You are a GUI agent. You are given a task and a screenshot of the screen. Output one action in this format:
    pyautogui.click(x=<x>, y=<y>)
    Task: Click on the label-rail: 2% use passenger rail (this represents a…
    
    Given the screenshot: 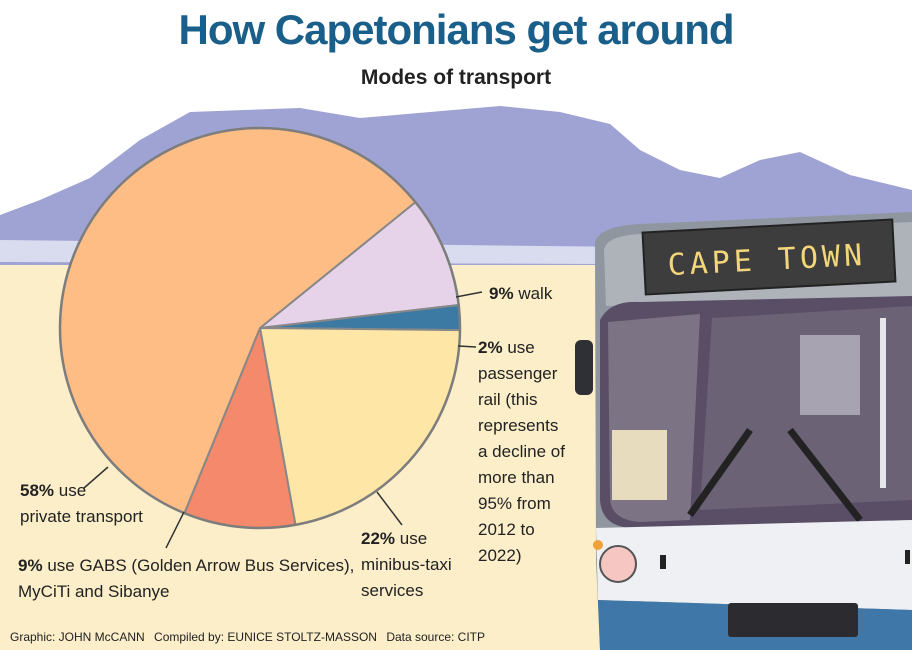 What is the action you would take?
    pyautogui.click(x=521, y=452)
    